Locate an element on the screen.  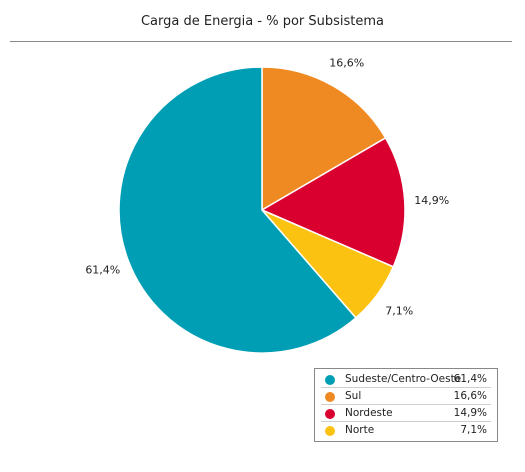
legend-label-norte: Norte is located at coordinates (360, 430).